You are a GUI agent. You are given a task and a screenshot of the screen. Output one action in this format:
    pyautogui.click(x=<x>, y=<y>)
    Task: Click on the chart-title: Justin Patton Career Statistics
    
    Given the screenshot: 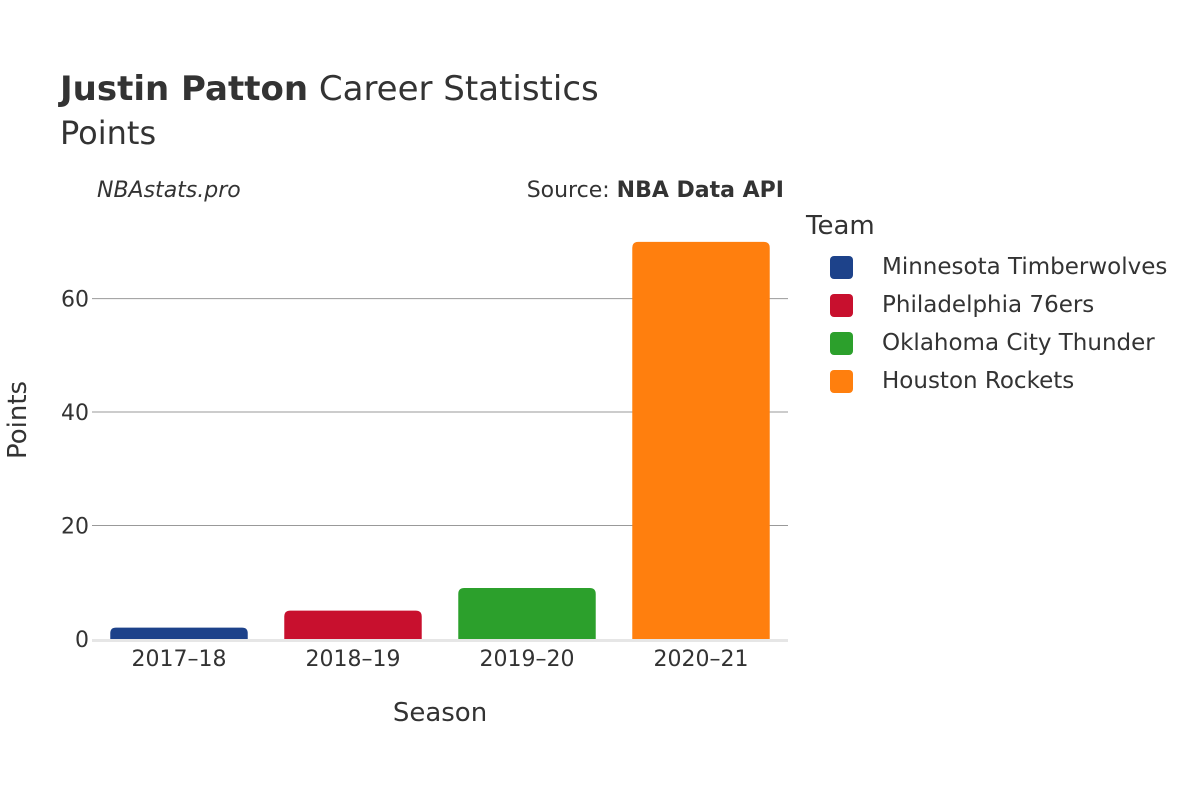 What is the action you would take?
    pyautogui.click(x=329, y=89)
    